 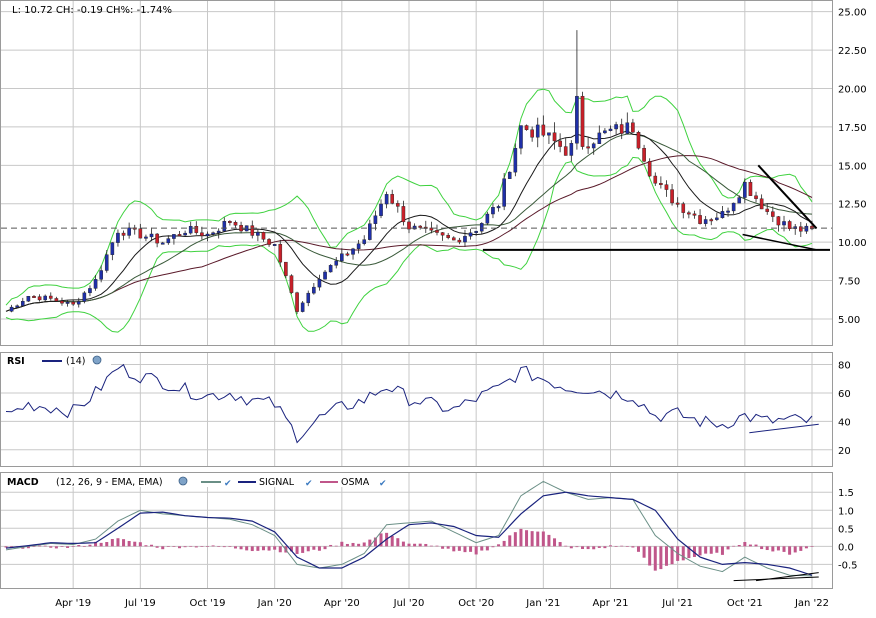 What do you see at coordinates (745, 603) in the screenshot?
I see `x-tick-label: Oct '21` at bounding box center [745, 603].